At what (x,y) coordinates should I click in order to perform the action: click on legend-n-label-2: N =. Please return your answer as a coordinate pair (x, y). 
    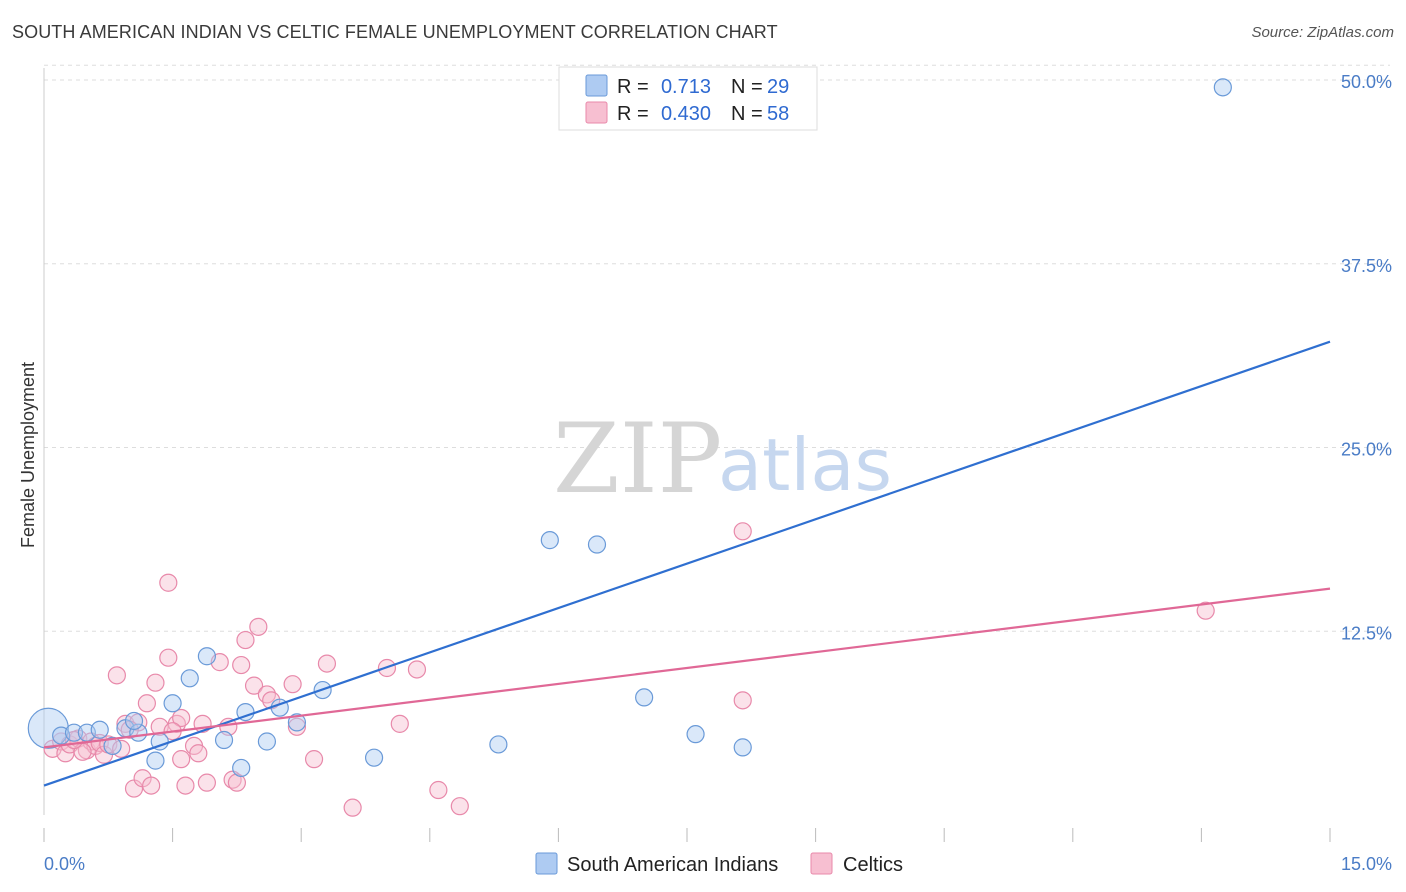
    Looking at the image, I should click on (747, 114).